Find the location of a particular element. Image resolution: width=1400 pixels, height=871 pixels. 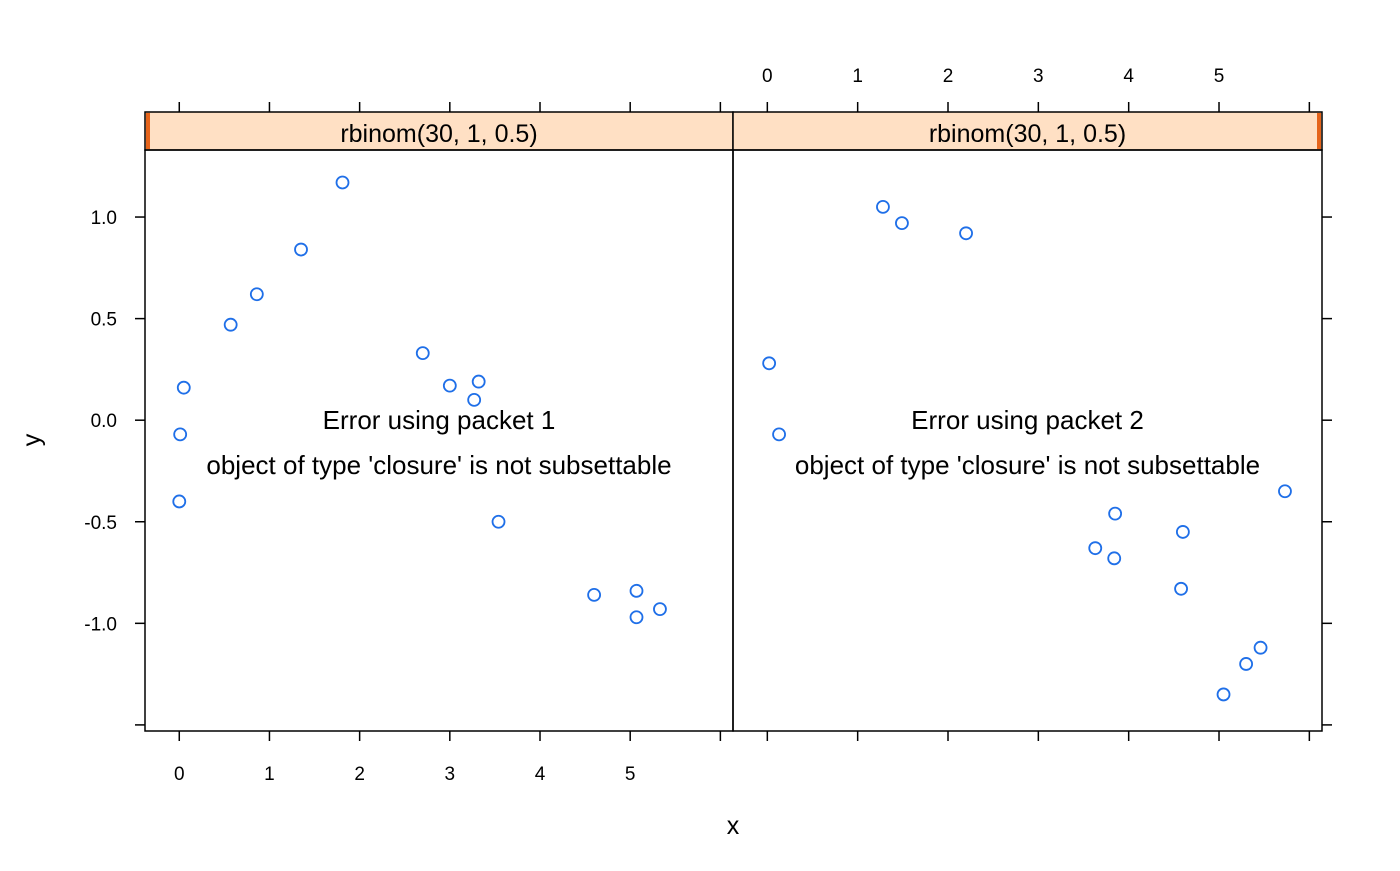

y-axis-title: y is located at coordinates (32, 439).